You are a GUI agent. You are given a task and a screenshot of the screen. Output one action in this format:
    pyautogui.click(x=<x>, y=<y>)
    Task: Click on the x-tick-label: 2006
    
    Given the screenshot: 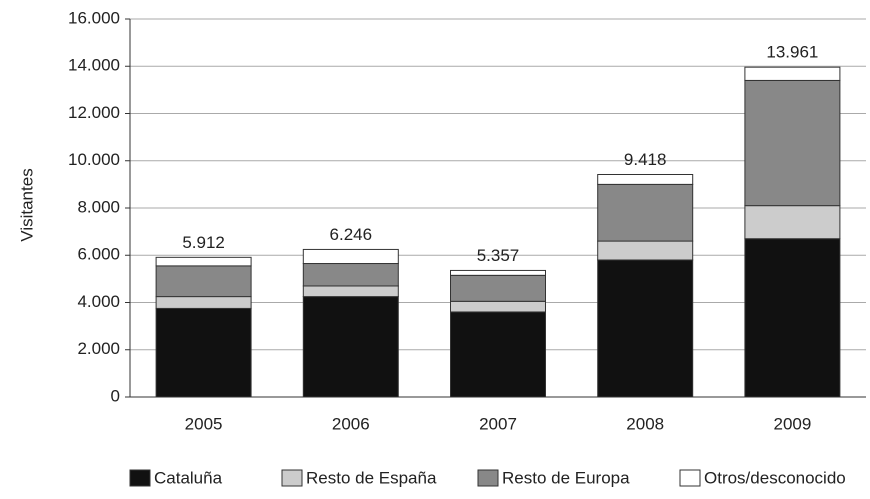 What is the action you would take?
    pyautogui.click(x=351, y=423)
    